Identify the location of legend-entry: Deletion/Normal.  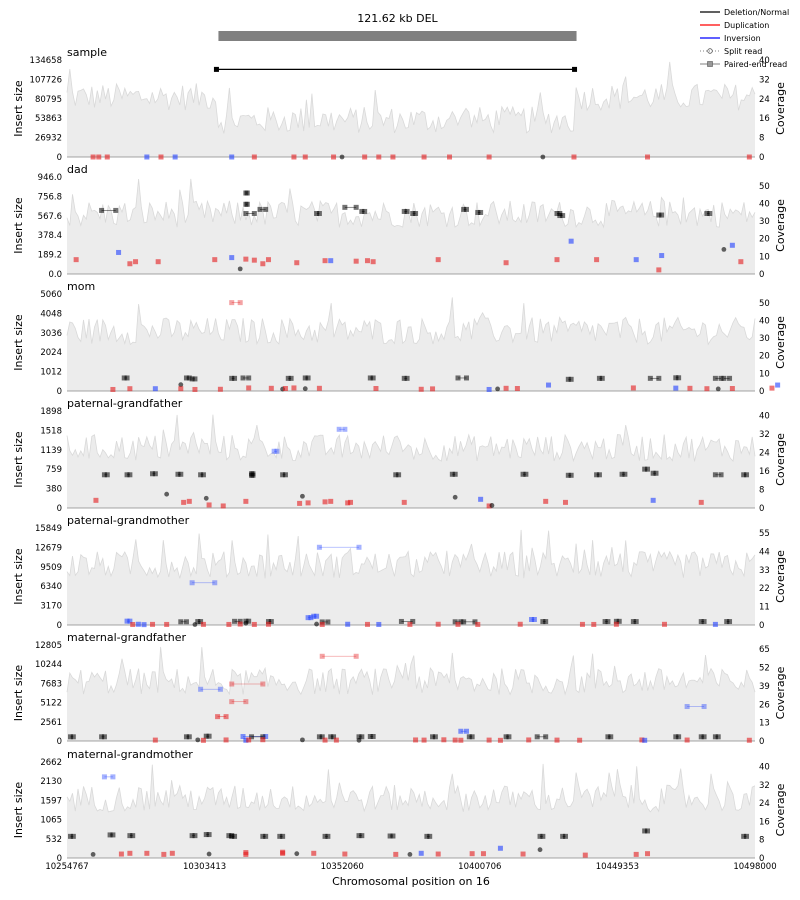
(744, 12).